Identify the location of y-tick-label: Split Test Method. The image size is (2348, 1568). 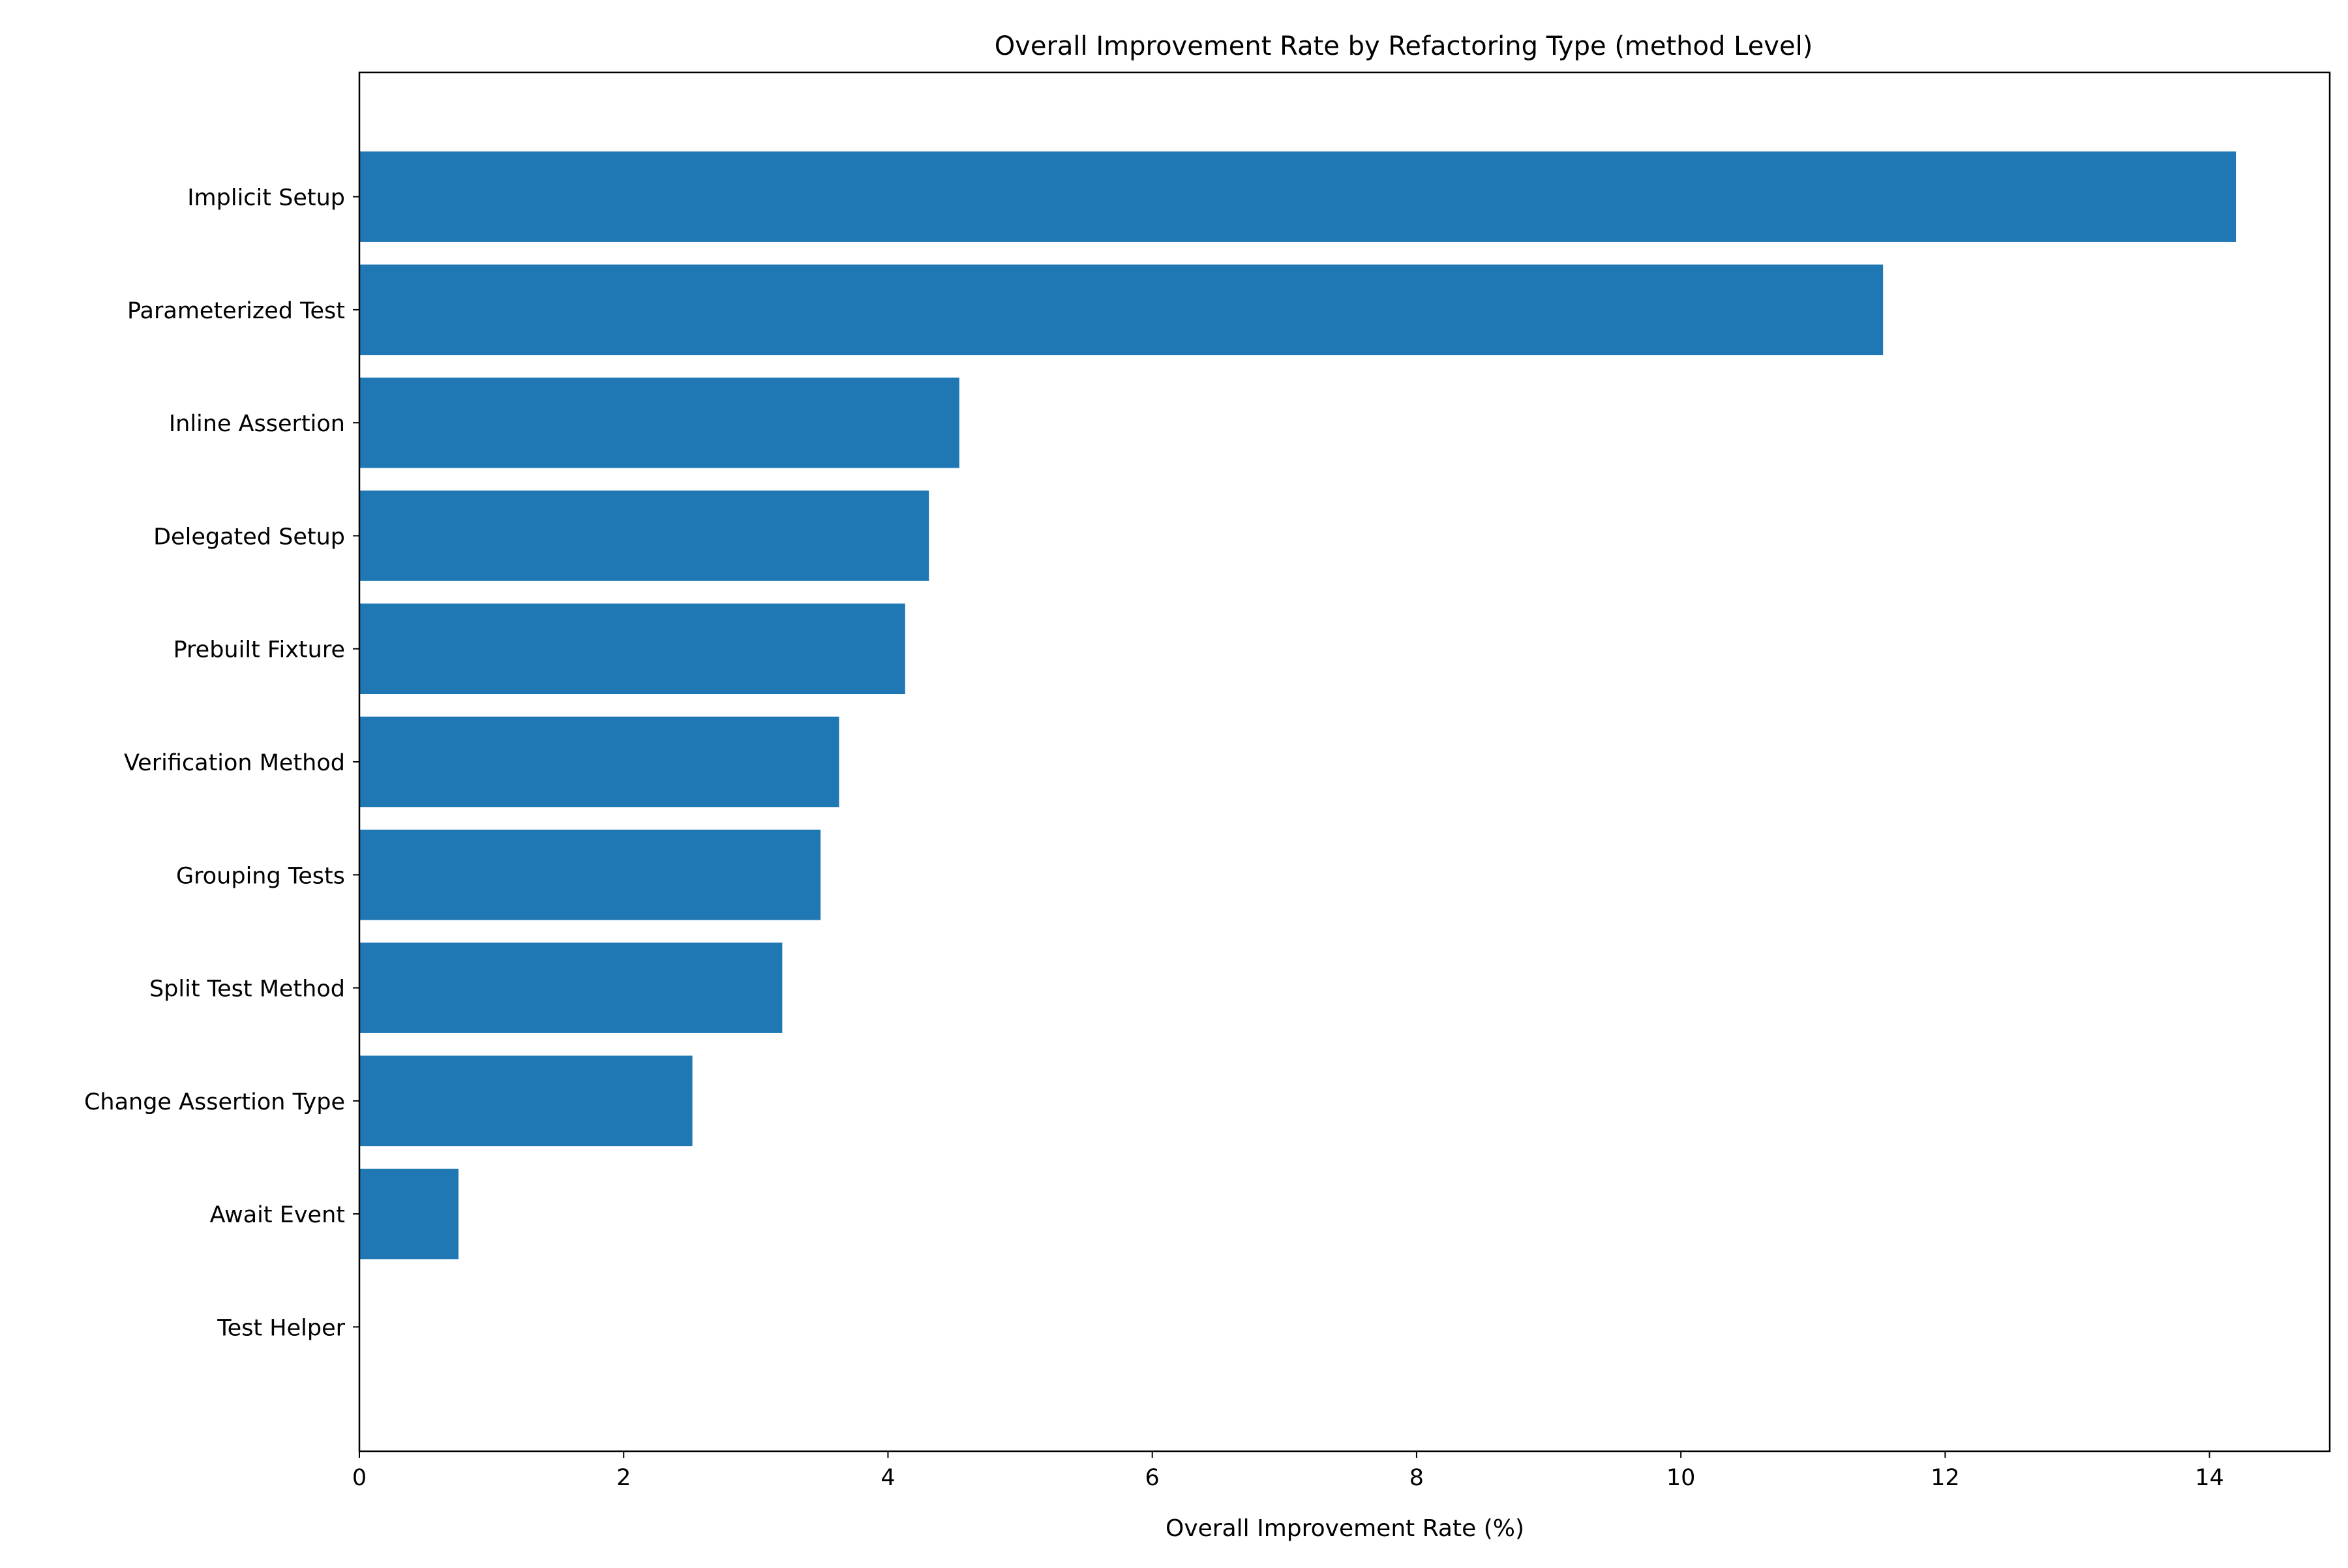
(247, 989).